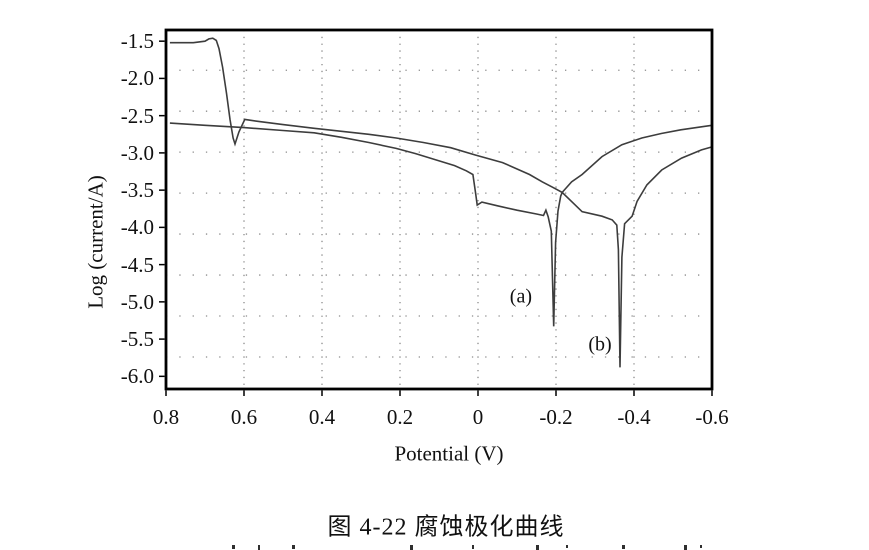 The width and height of the screenshot is (869, 550). I want to click on y-tick-label: -4.0, so click(137, 227).